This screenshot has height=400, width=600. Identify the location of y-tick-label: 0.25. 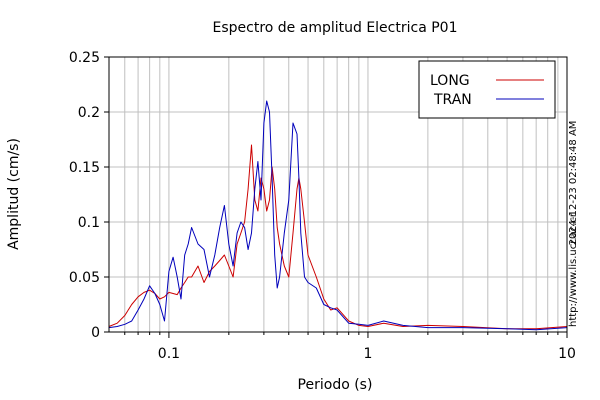
(84, 58).